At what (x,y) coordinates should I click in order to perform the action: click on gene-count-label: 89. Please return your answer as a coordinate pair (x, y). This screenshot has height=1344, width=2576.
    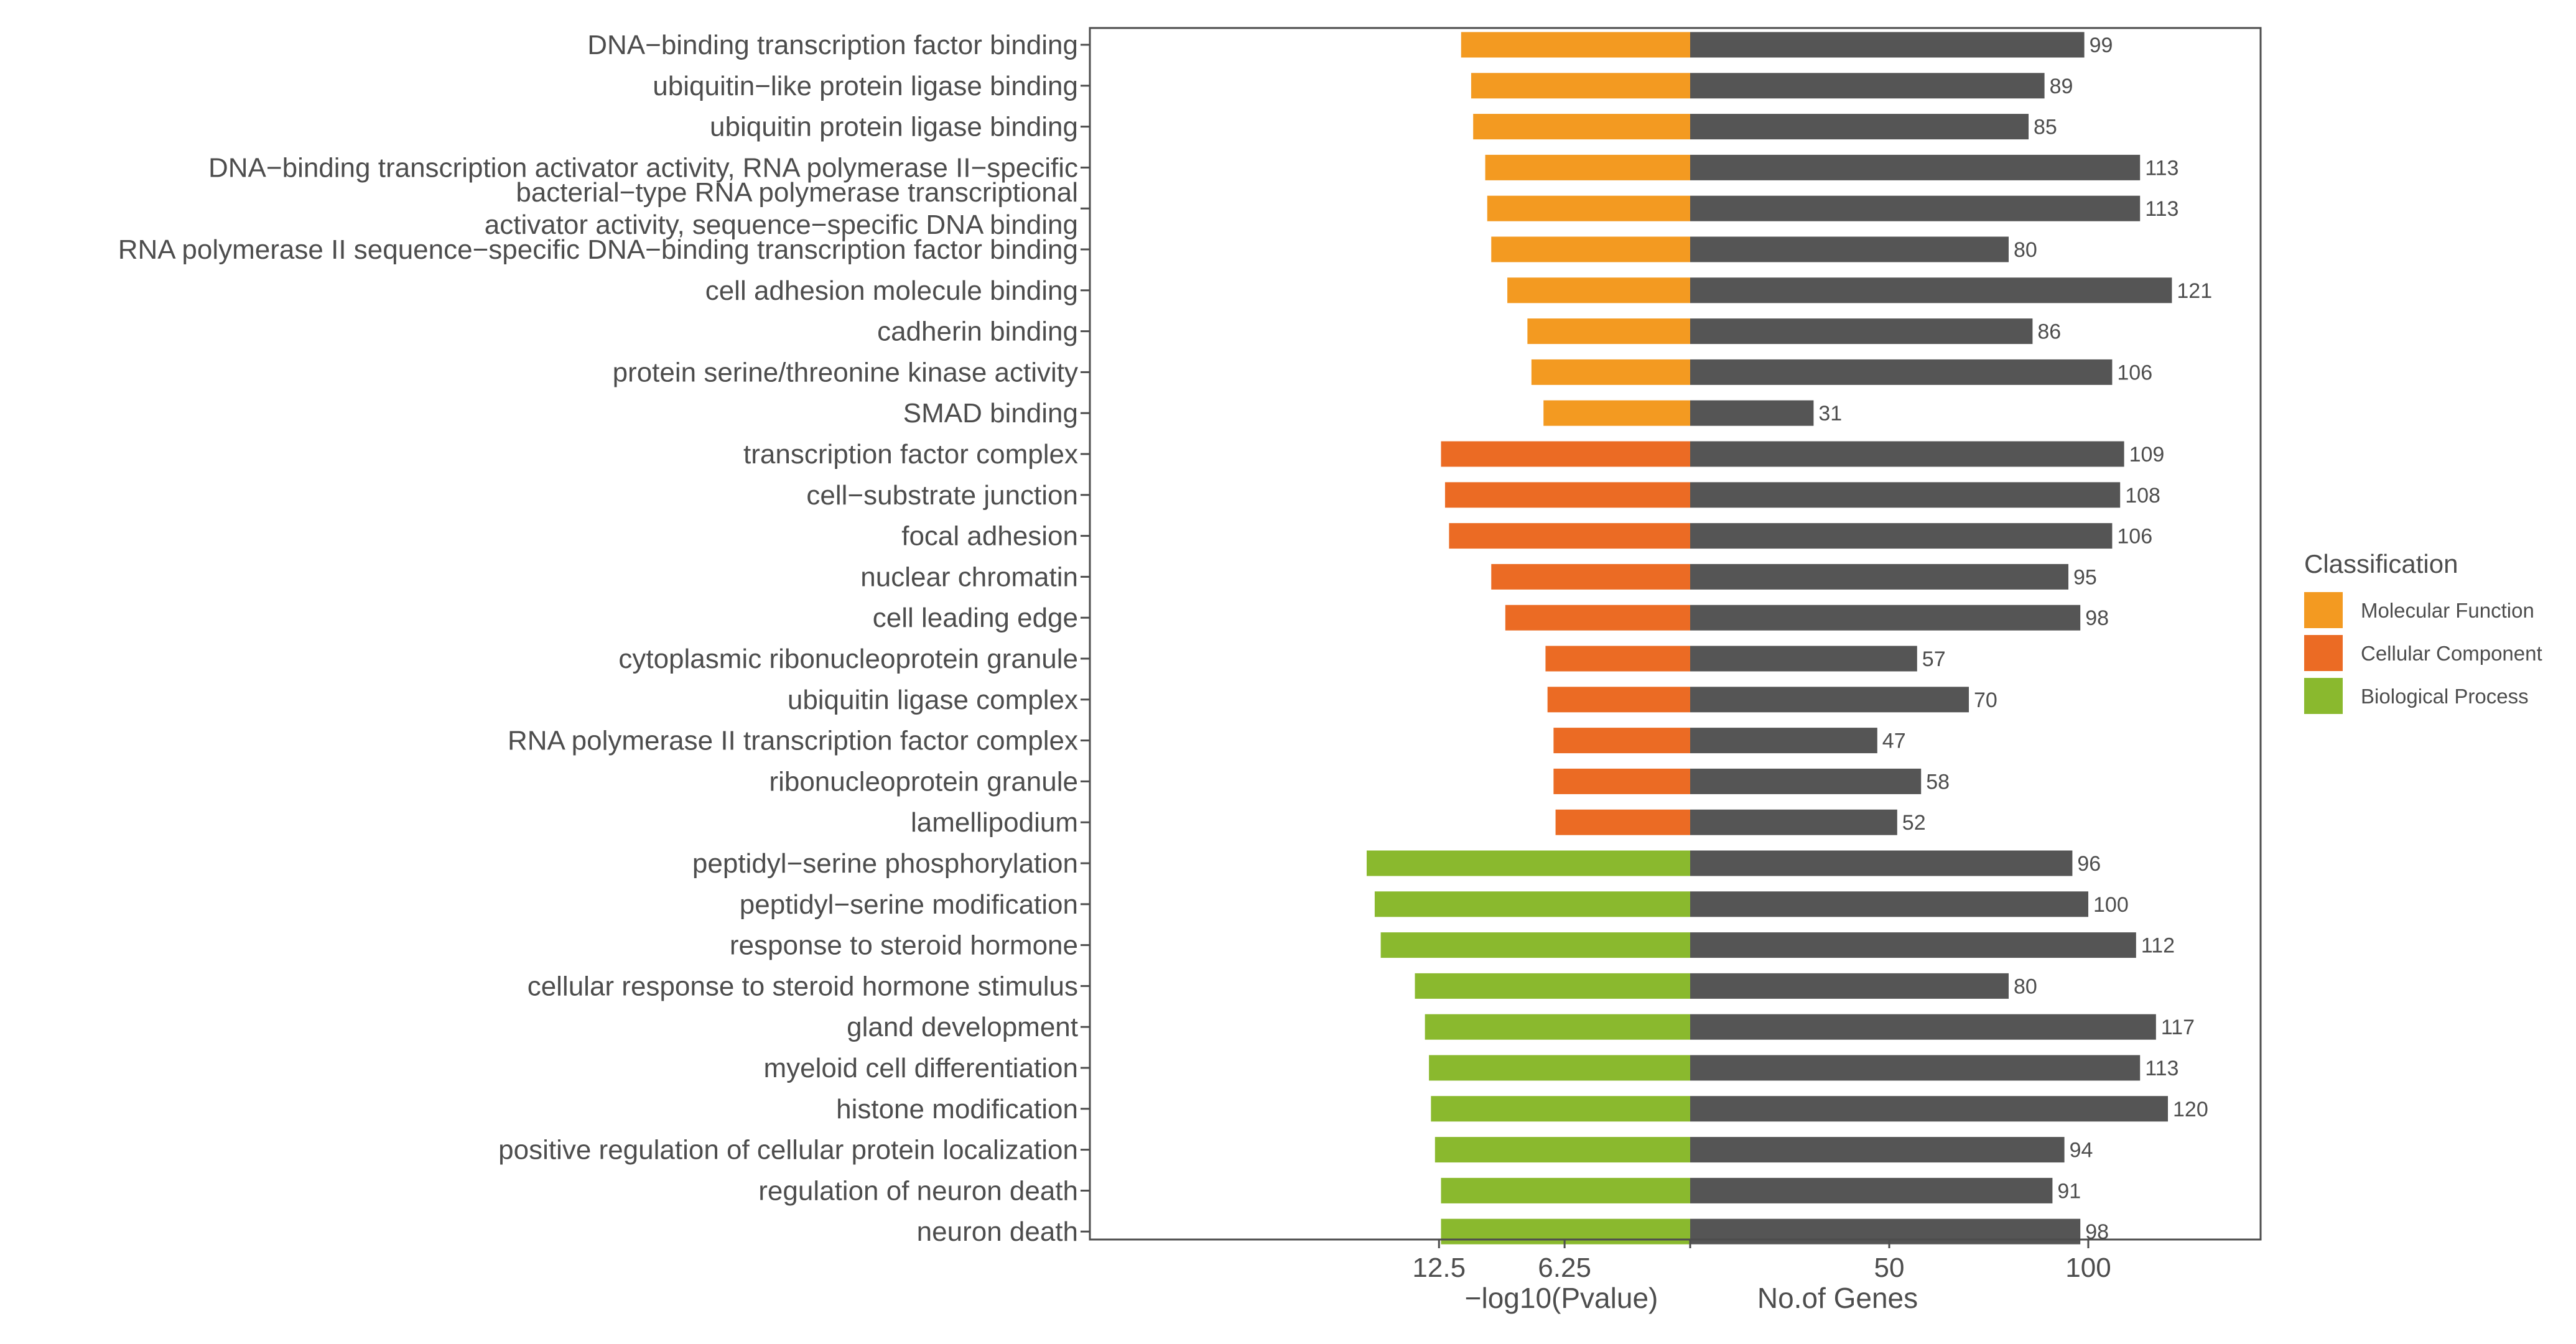
    Looking at the image, I should click on (2061, 86).